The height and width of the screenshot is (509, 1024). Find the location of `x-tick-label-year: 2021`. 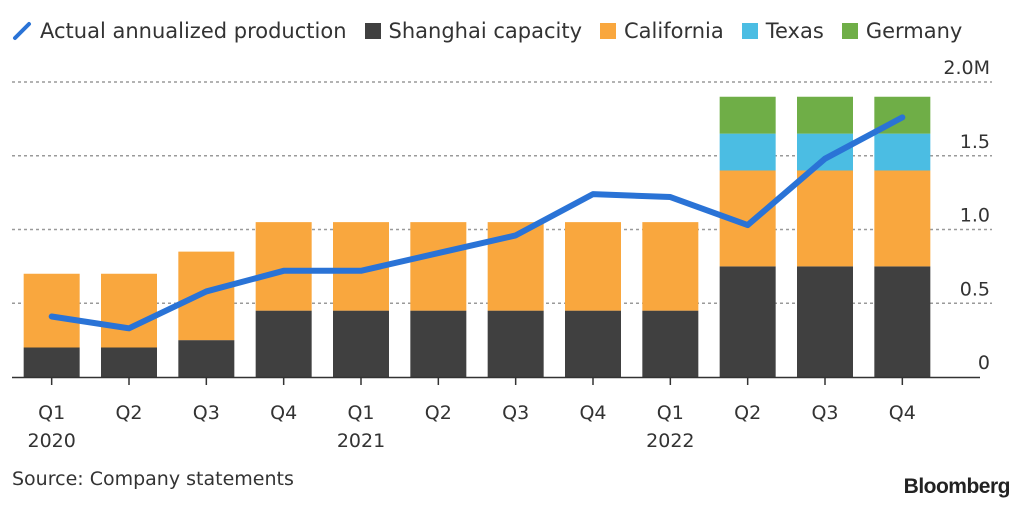

x-tick-label-year: 2021 is located at coordinates (361, 441).